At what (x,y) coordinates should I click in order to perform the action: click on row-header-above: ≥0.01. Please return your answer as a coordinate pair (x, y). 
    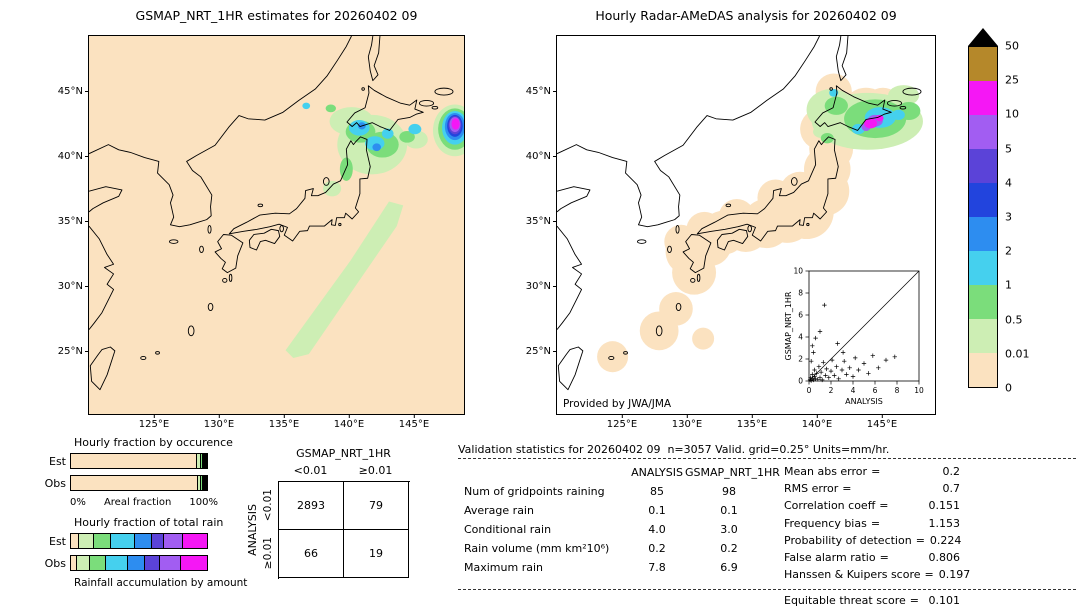
    Looking at the image, I should click on (268, 553).